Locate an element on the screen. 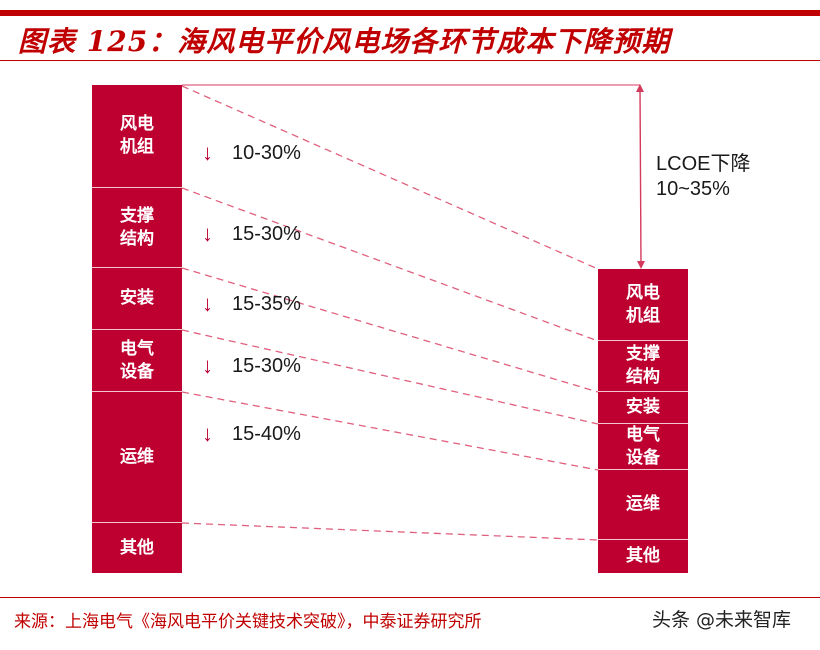 Image resolution: width=820 pixels, height=650 pixels. left-segment-om: 运维 is located at coordinates (137, 457).